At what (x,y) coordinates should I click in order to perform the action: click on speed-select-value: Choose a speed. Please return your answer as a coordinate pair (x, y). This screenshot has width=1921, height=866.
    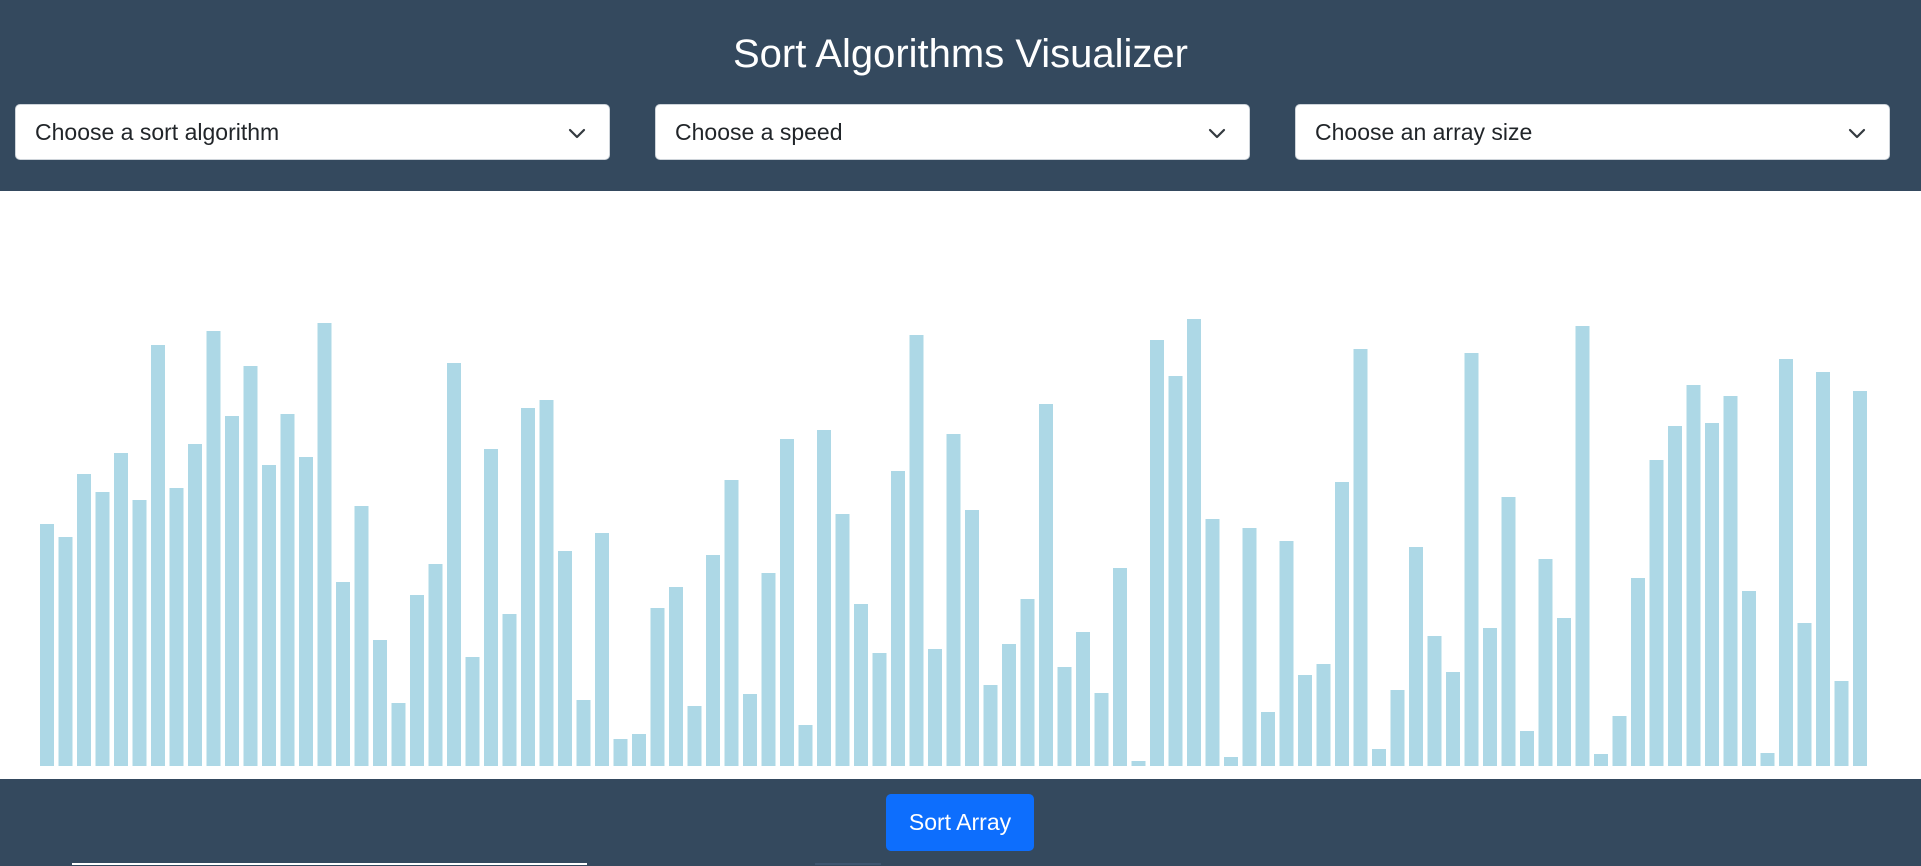
    Looking at the image, I should click on (759, 132).